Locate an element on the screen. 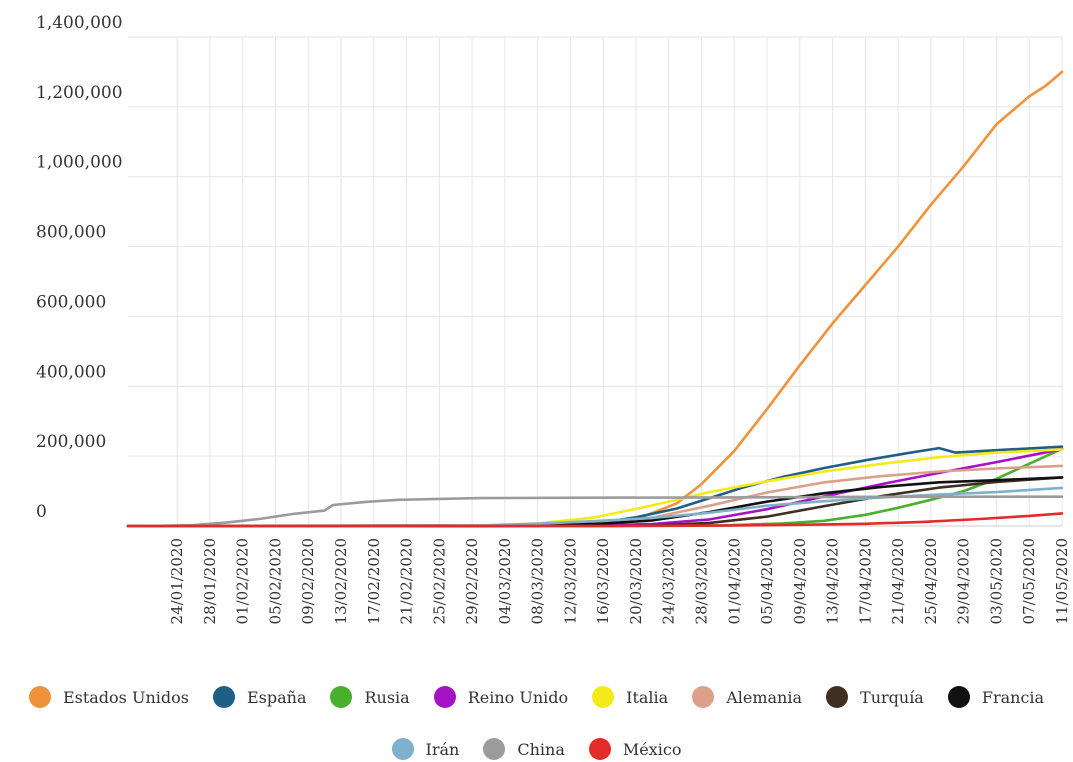 The width and height of the screenshot is (1073, 762). x-tick-label: 07/05/2020 is located at coordinates (1029, 581).